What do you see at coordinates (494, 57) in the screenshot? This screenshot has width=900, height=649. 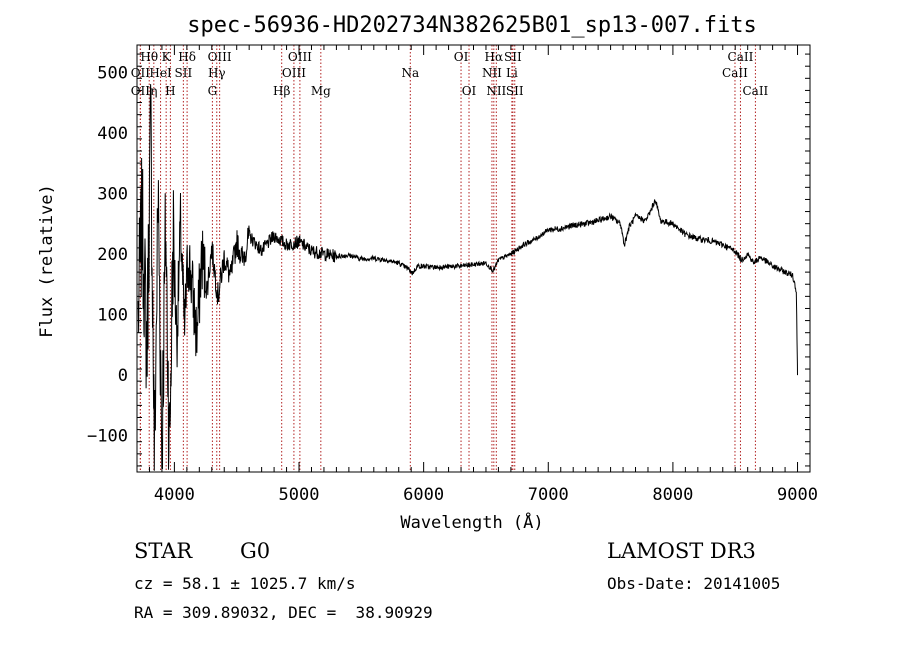 I see `marker-label-19: Hα` at bounding box center [494, 57].